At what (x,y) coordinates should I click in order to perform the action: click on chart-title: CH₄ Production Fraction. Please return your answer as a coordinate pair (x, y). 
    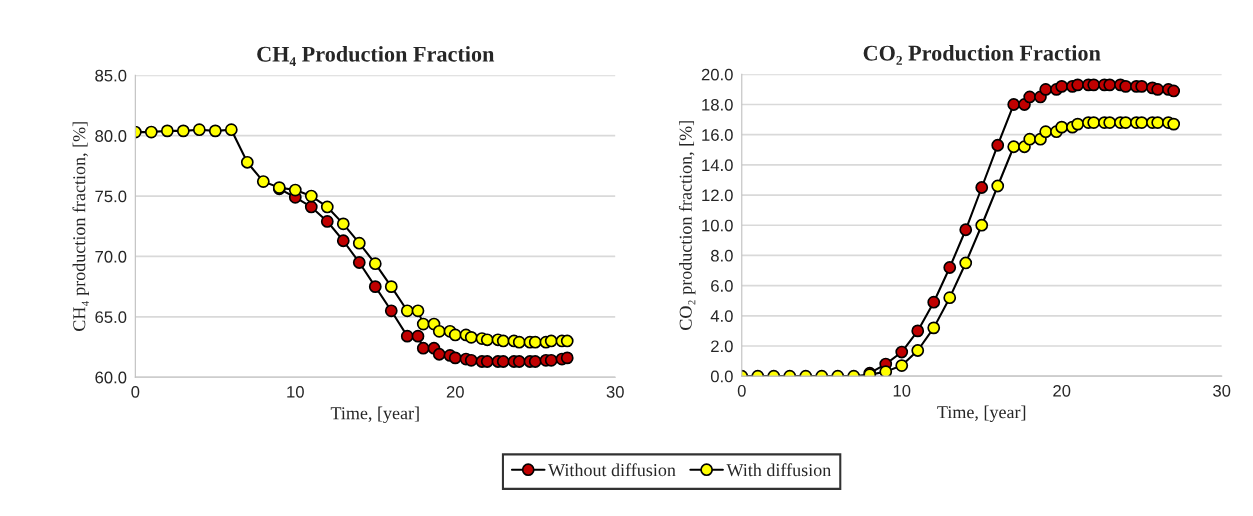
    Looking at the image, I should click on (376, 56).